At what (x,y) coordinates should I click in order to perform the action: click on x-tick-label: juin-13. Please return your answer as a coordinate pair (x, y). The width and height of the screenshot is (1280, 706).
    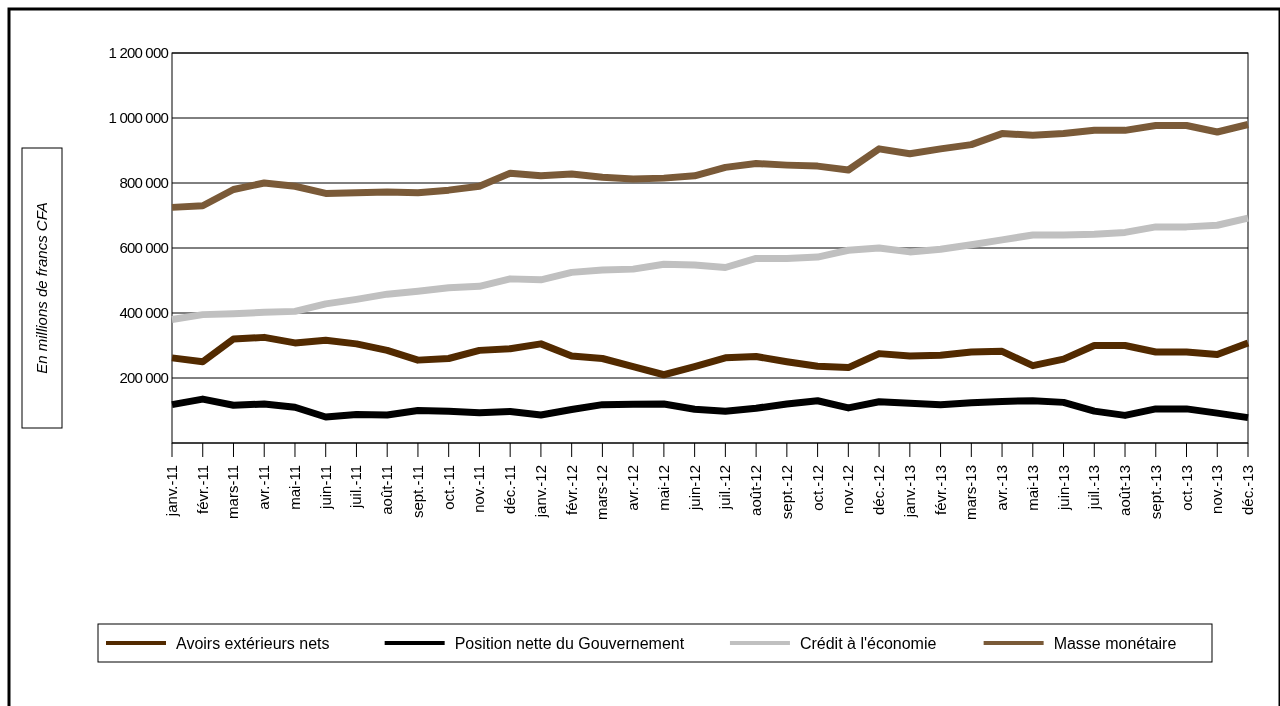
    Looking at the image, I should click on (1063, 488).